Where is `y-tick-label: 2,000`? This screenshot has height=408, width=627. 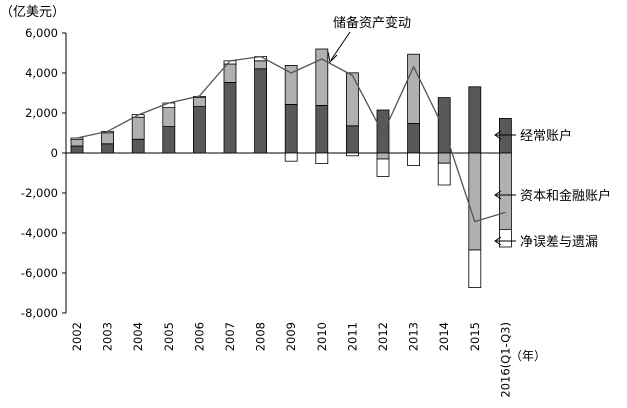
y-tick-label: 2,000 is located at coordinates (41, 113).